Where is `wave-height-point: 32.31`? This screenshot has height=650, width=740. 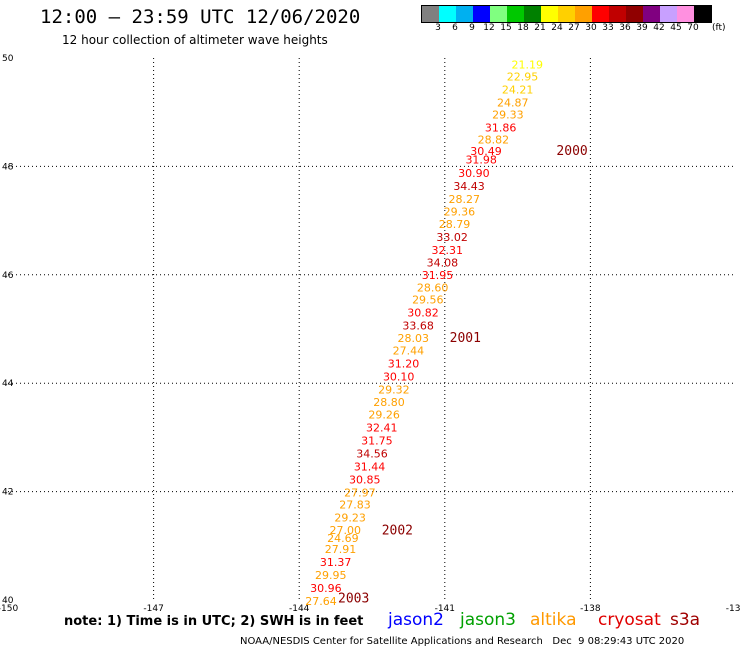
wave-height-point: 32.31 is located at coordinates (447, 250).